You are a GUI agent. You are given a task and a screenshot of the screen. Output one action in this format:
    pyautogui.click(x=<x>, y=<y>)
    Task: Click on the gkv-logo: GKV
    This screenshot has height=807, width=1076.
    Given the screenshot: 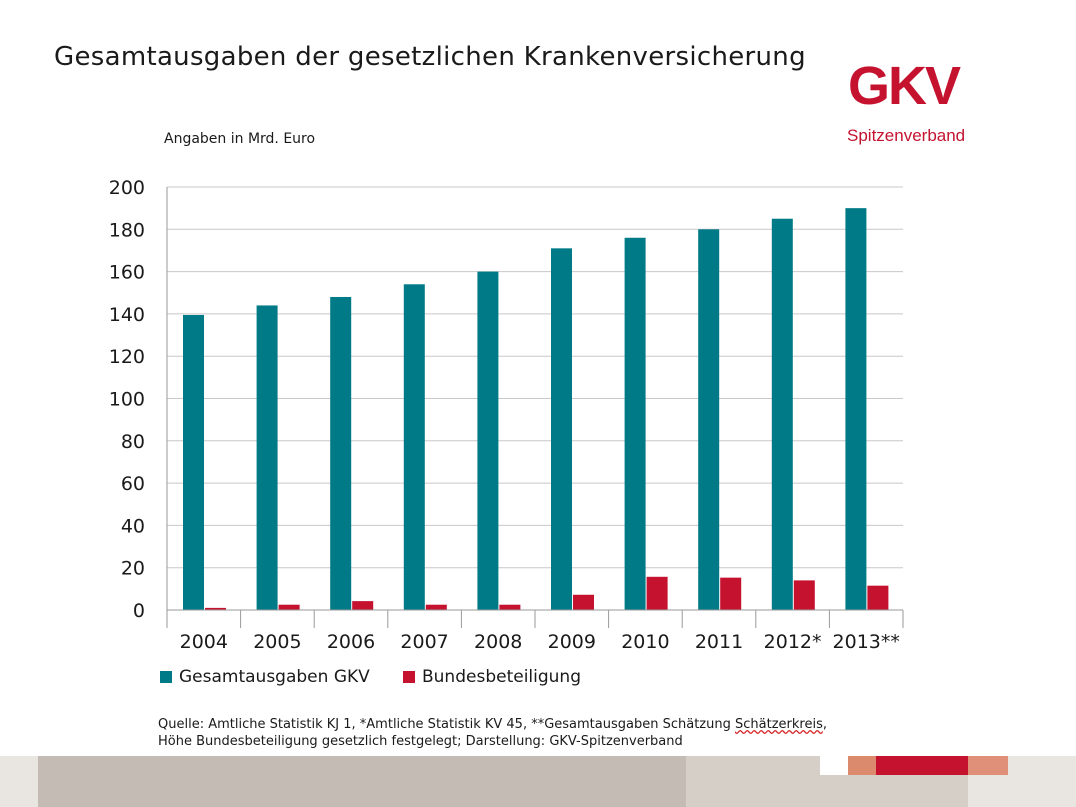 What is the action you would take?
    pyautogui.click(x=905, y=86)
    